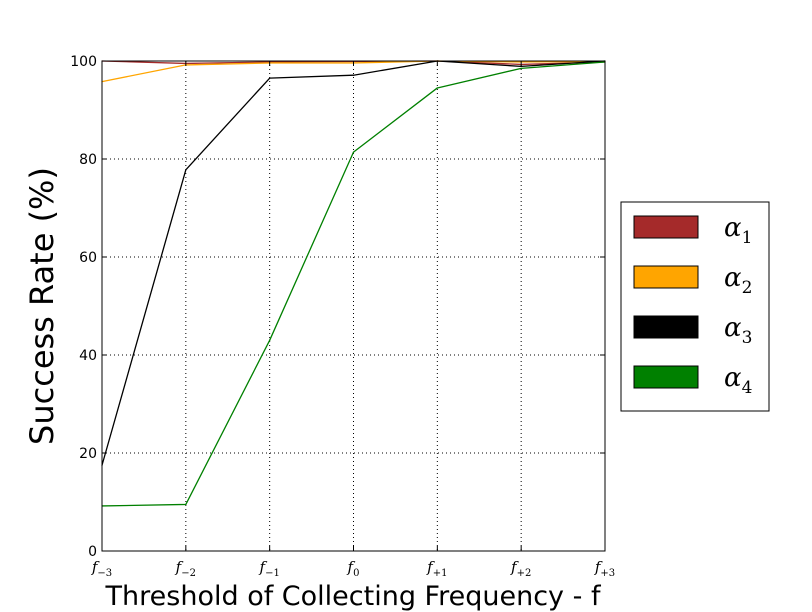  I want to click on legend-label: α2, so click(738, 280).